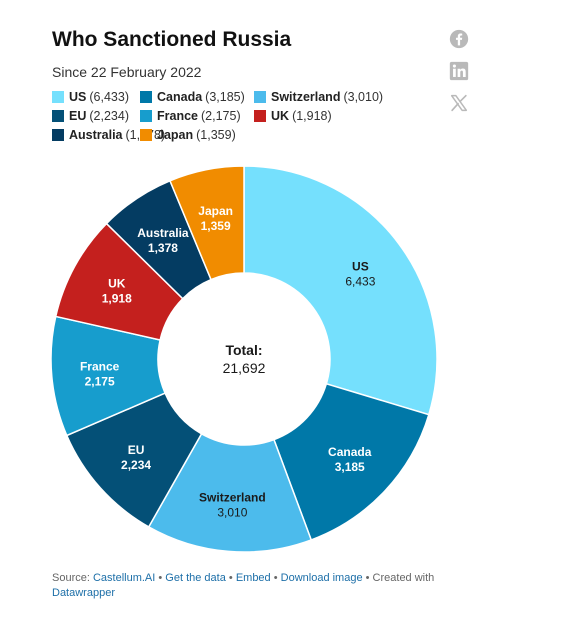 This screenshot has width=565, height=623. I want to click on legend-item-us: US (6,433), so click(96, 97).